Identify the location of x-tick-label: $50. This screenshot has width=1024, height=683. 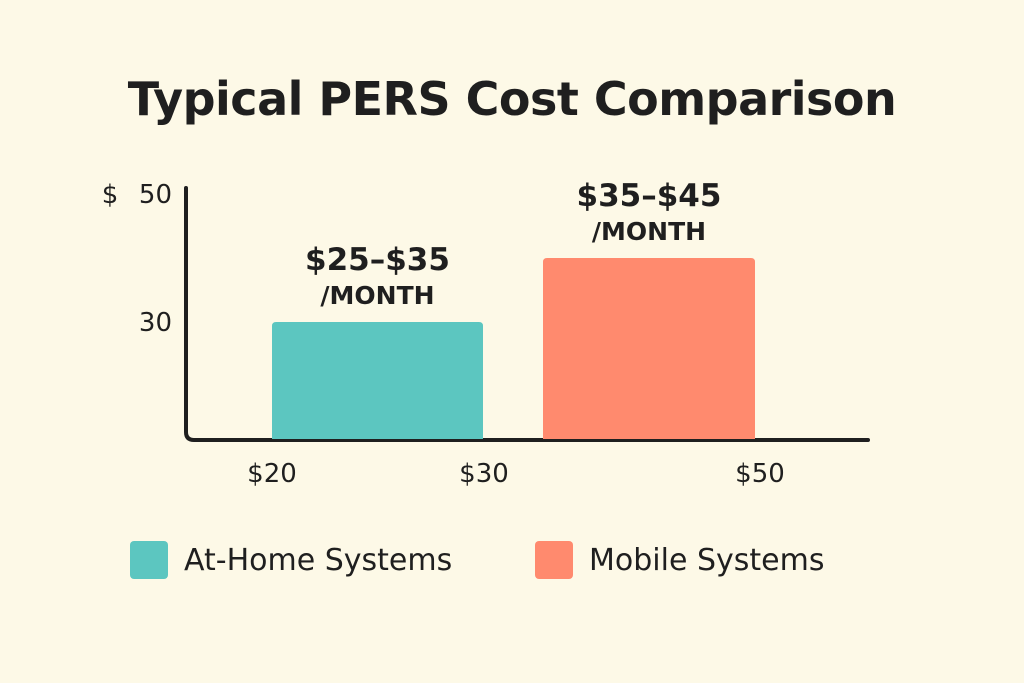
(760, 474).